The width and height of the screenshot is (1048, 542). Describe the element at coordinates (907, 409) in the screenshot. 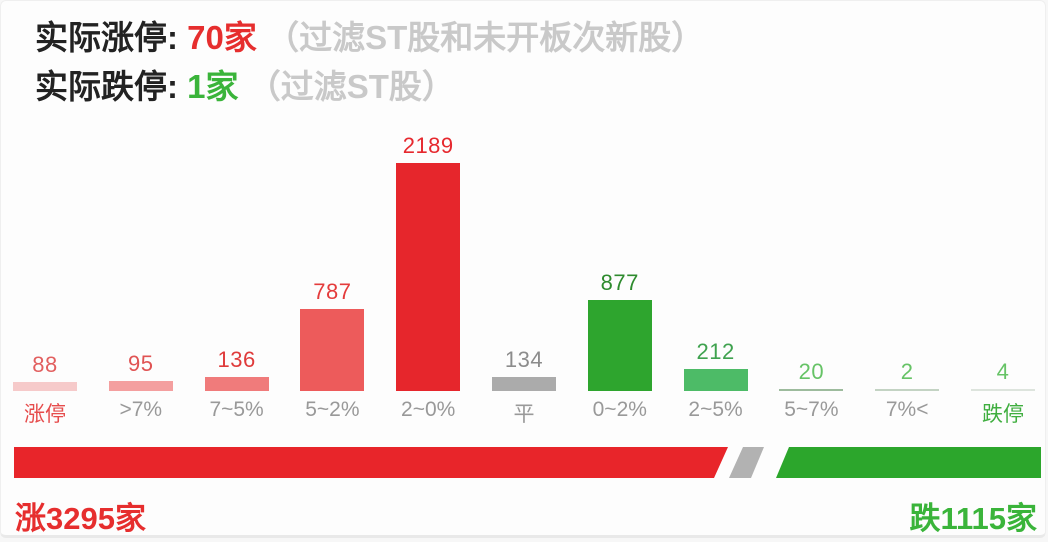

I see `category-label: 7%<` at that location.